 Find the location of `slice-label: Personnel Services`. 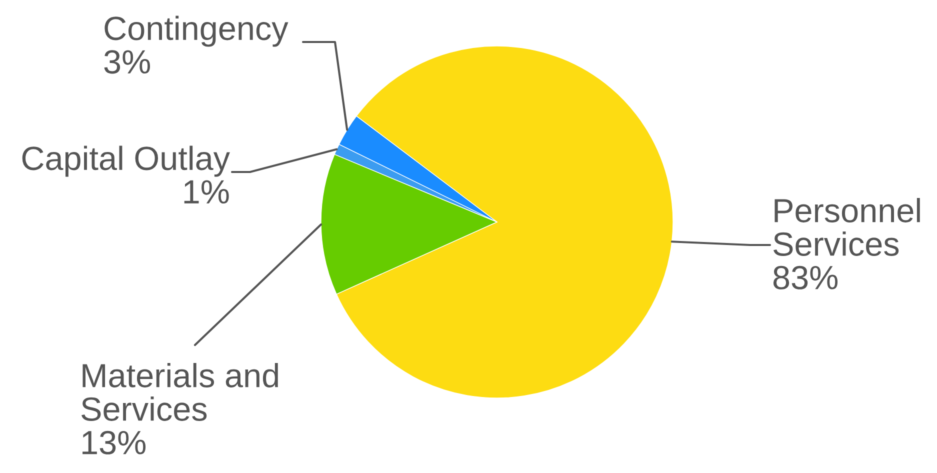

slice-label: Personnel Services is located at coordinates (847, 227).